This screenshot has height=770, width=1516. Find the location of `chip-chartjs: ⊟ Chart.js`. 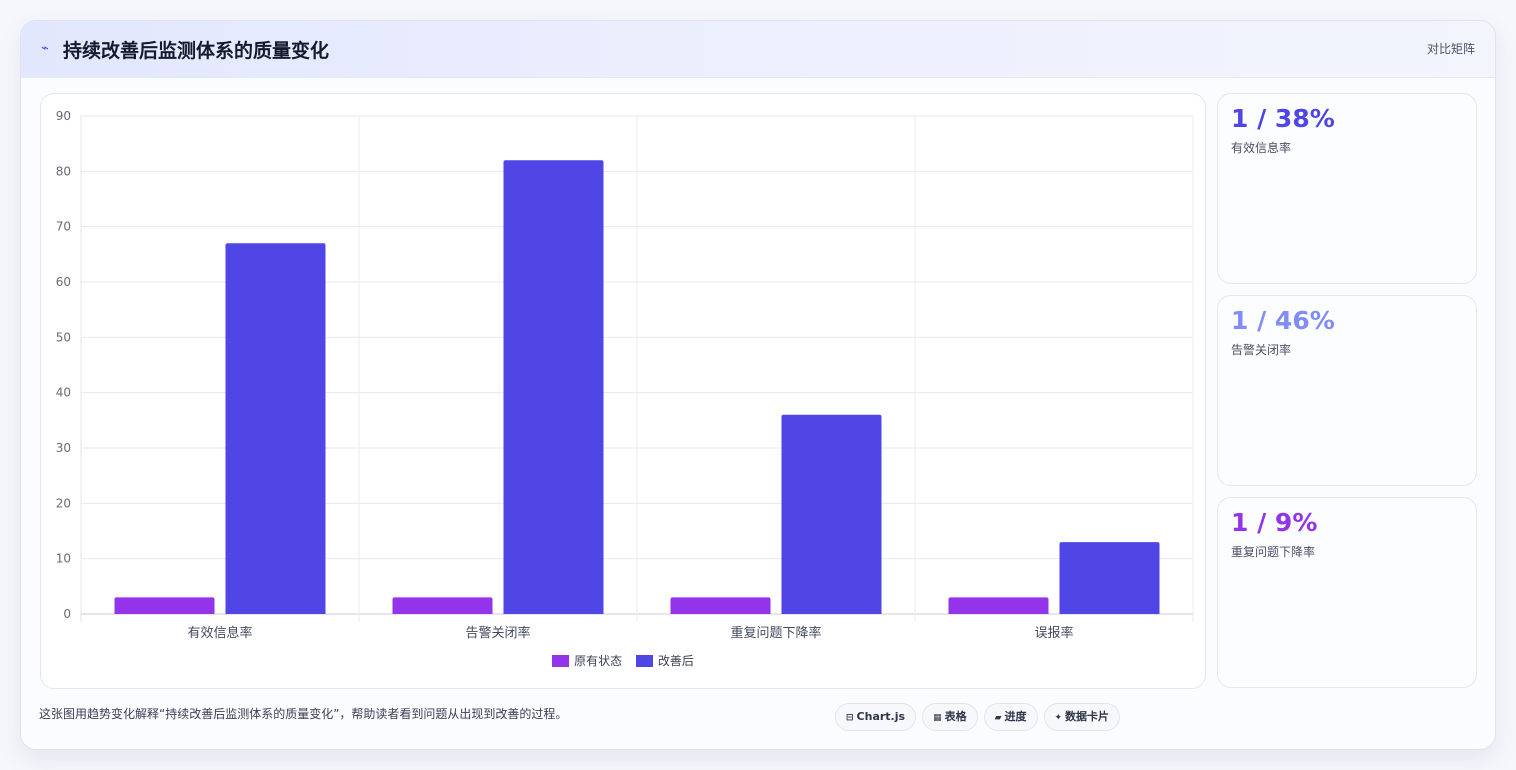

chip-chartjs: ⊟ Chart.js is located at coordinates (876, 717).